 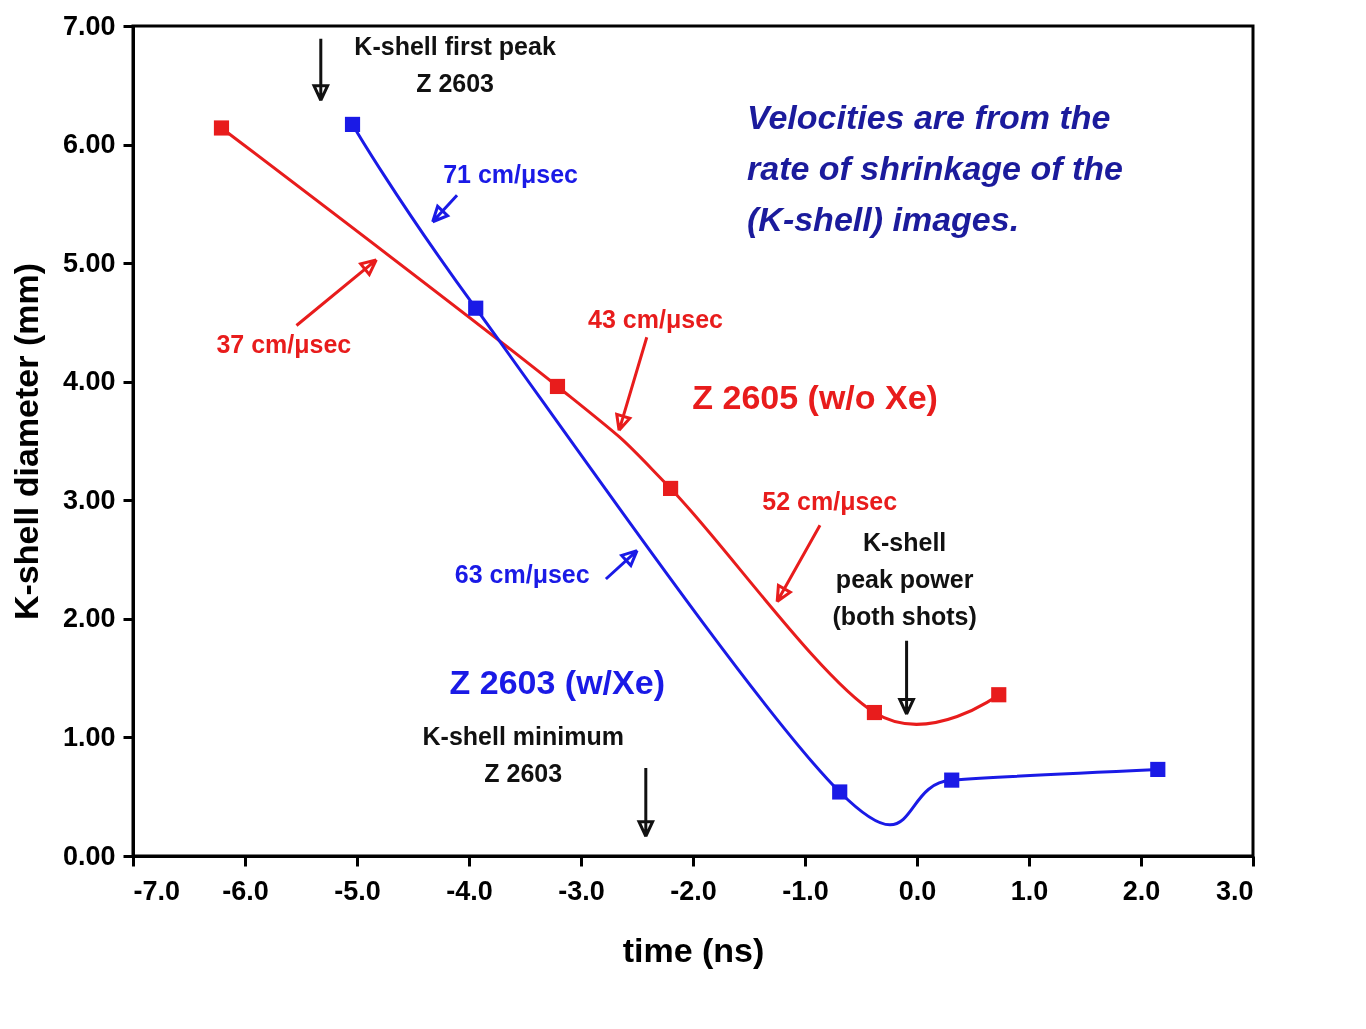 I want to click on annotation: K-shell minimum Z 2603, so click(x=523, y=754).